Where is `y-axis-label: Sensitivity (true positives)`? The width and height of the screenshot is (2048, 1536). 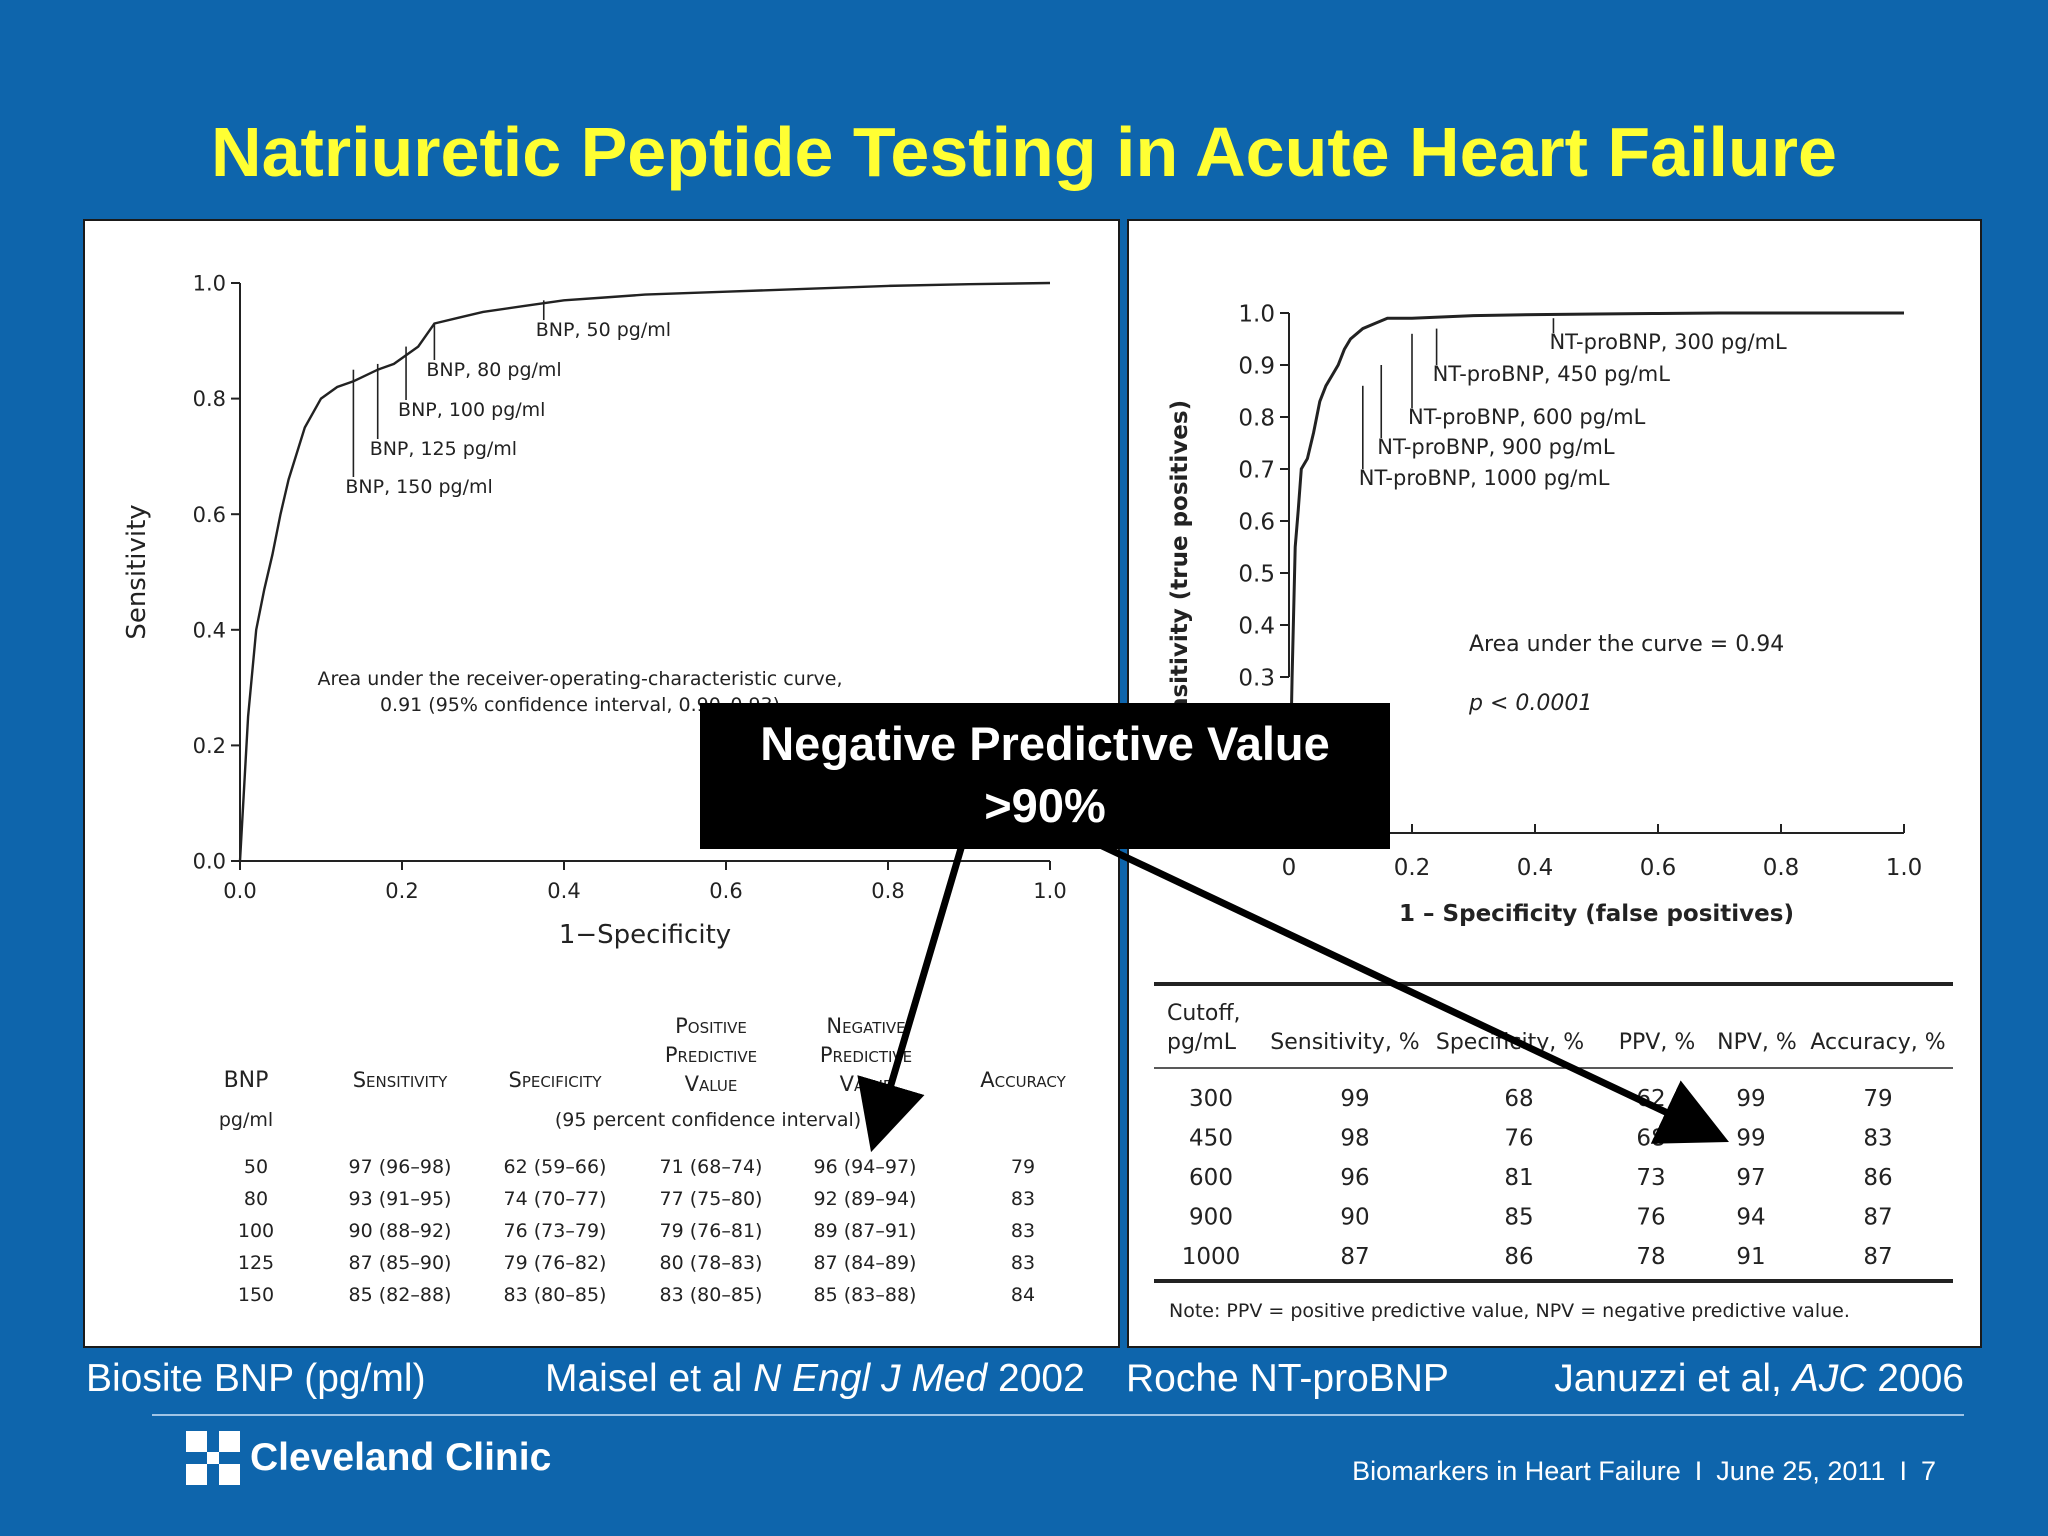
y-axis-label: Sensitivity (true positives) is located at coordinates (1180, 573).